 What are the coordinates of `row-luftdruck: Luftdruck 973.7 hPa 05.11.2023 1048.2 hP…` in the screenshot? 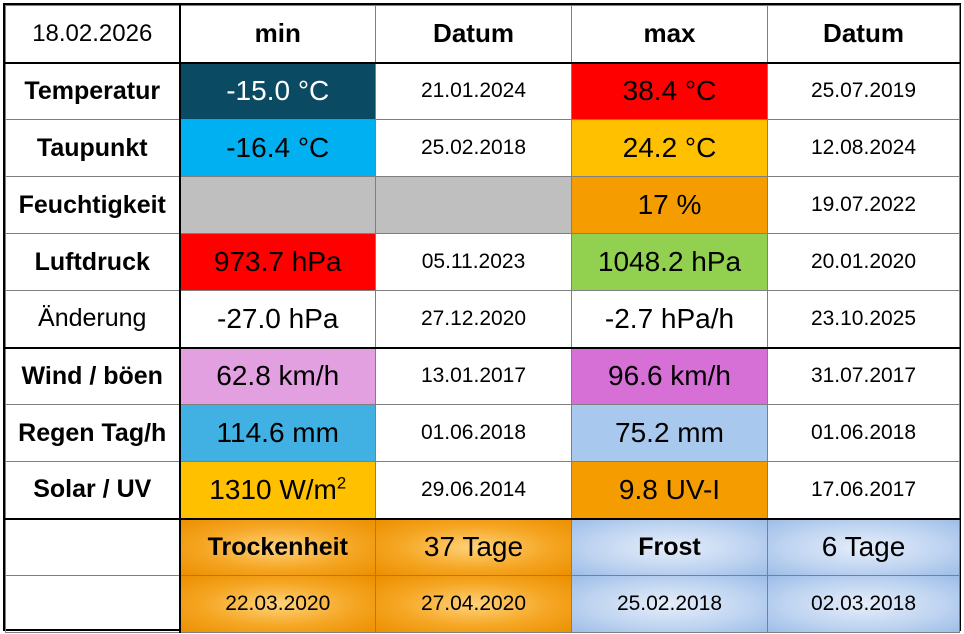 It's located at (482, 262).